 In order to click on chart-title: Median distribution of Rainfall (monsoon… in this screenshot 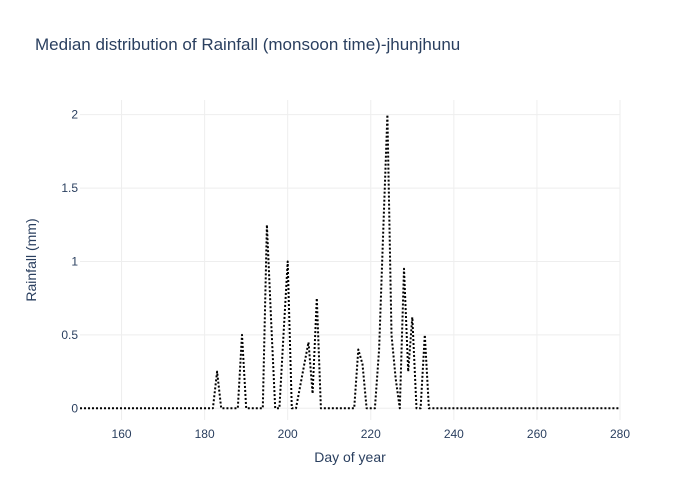, I will do `click(247, 44)`.